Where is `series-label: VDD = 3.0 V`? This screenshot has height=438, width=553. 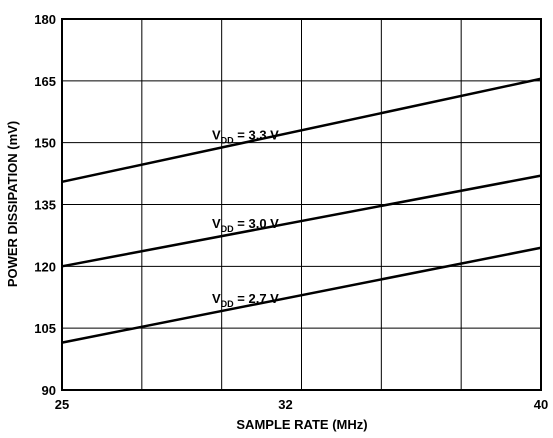
series-label: VDD = 3.0 V is located at coordinates (245, 225).